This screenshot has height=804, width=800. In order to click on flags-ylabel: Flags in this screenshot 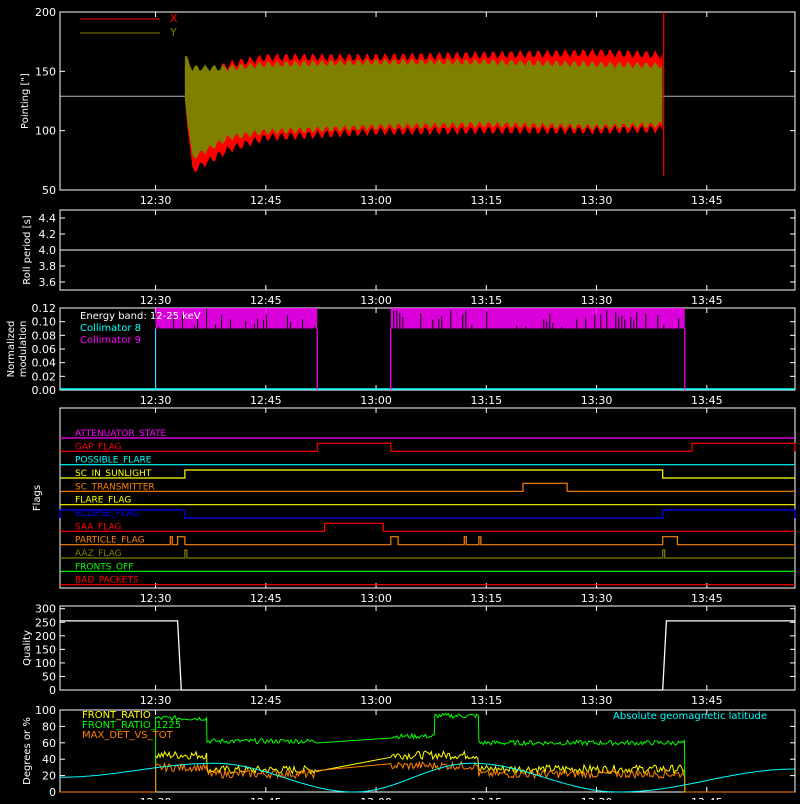, I will do `click(37, 498)`.